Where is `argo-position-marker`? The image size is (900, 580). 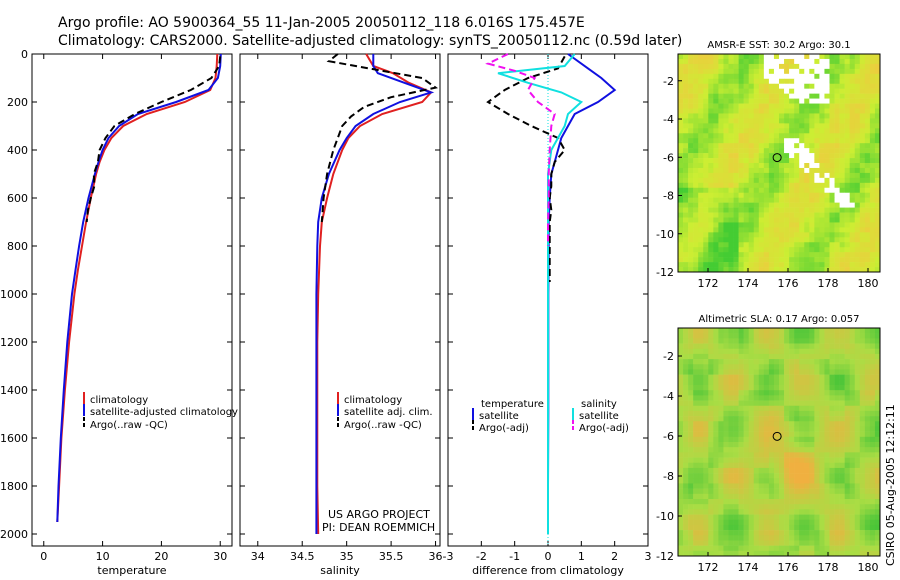
argo-position-marker is located at coordinates (777, 436).